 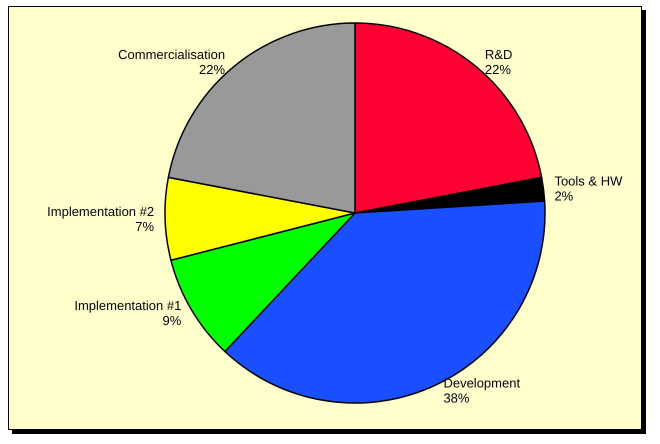 What do you see at coordinates (172, 54) in the screenshot?
I see `slice-label: Commercialisation` at bounding box center [172, 54].